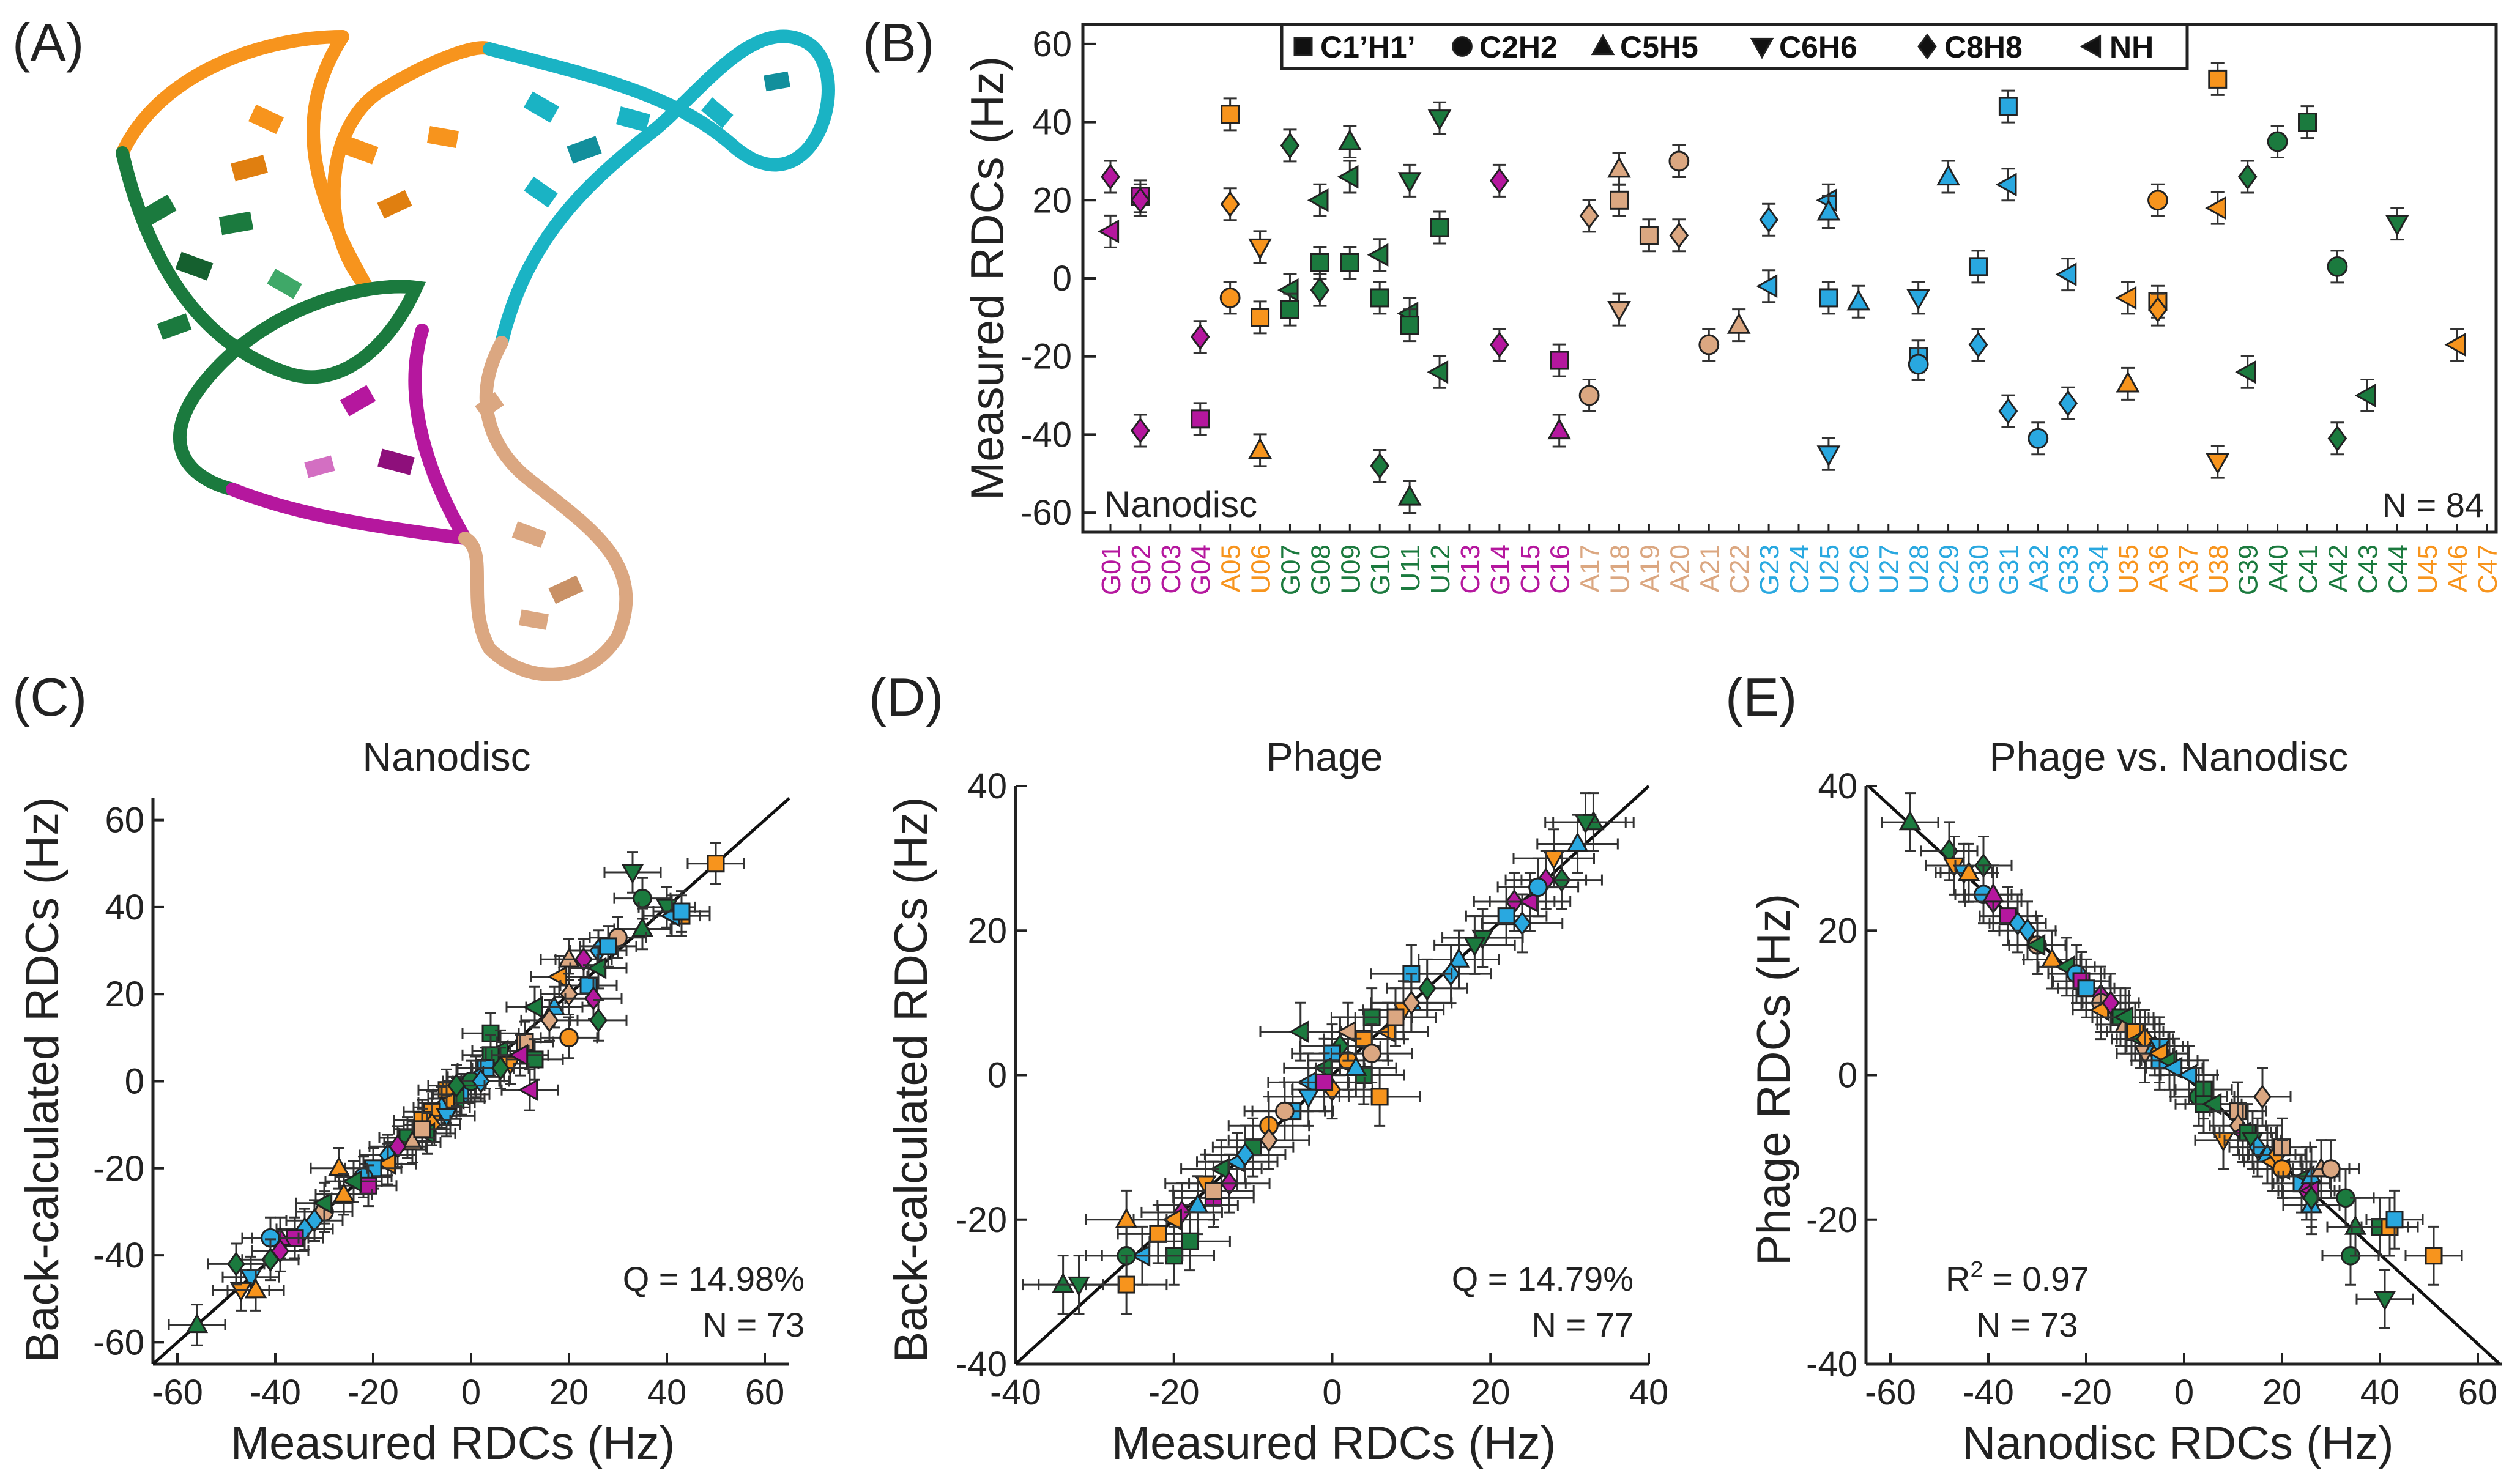  What do you see at coordinates (1171, 569) in the screenshot?
I see `b-residue-label: C03` at bounding box center [1171, 569].